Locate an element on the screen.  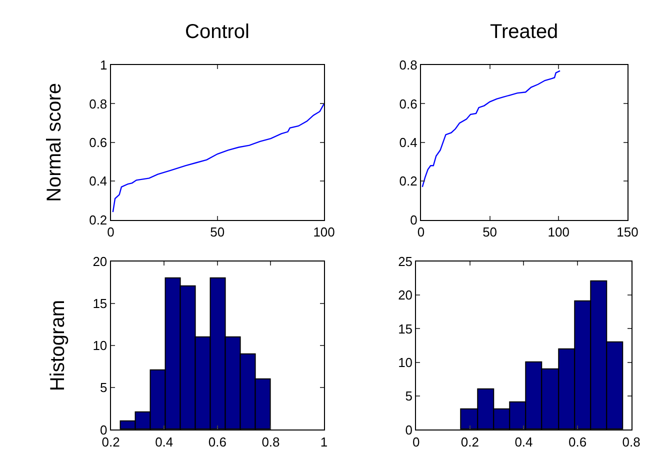
chart-title: Treated is located at coordinates (524, 32).